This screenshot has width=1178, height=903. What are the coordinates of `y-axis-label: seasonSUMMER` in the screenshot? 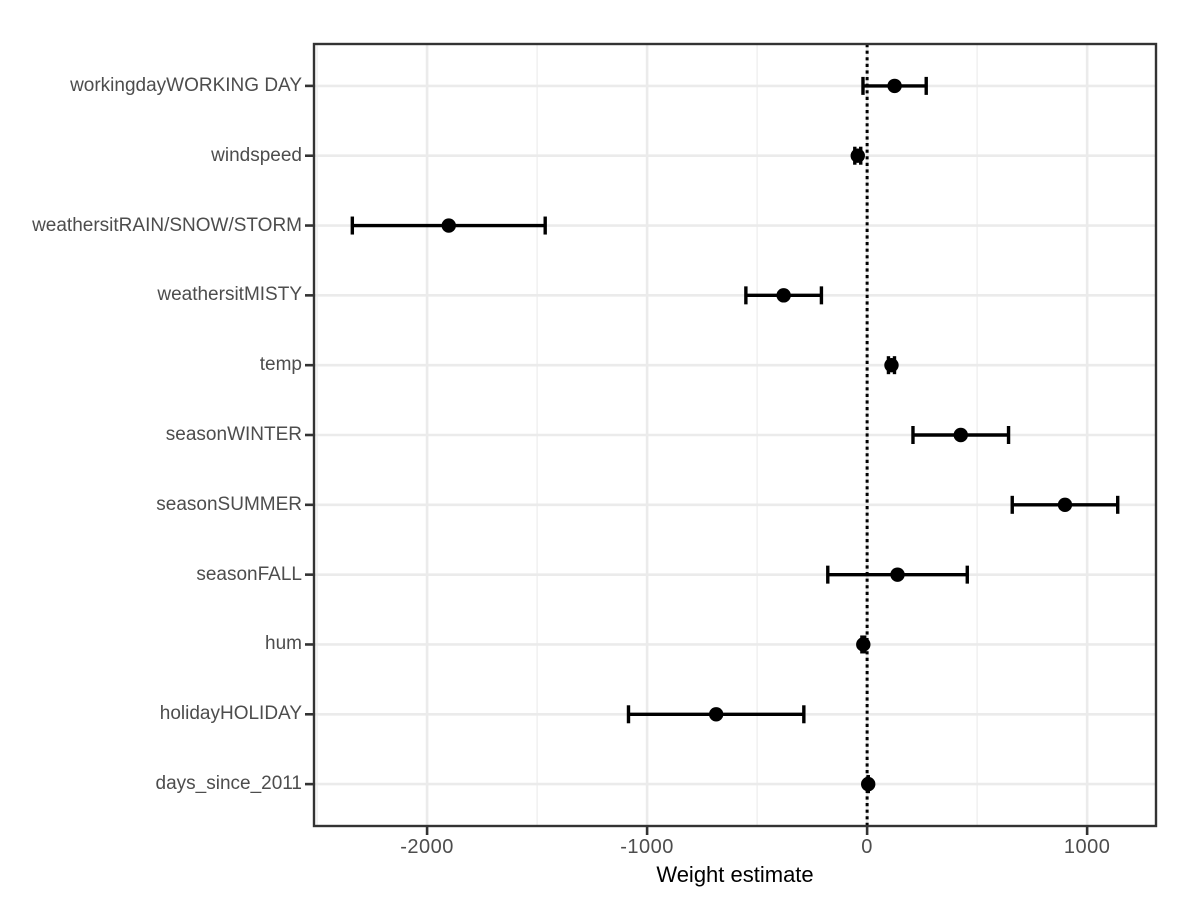 It's located at (229, 504).